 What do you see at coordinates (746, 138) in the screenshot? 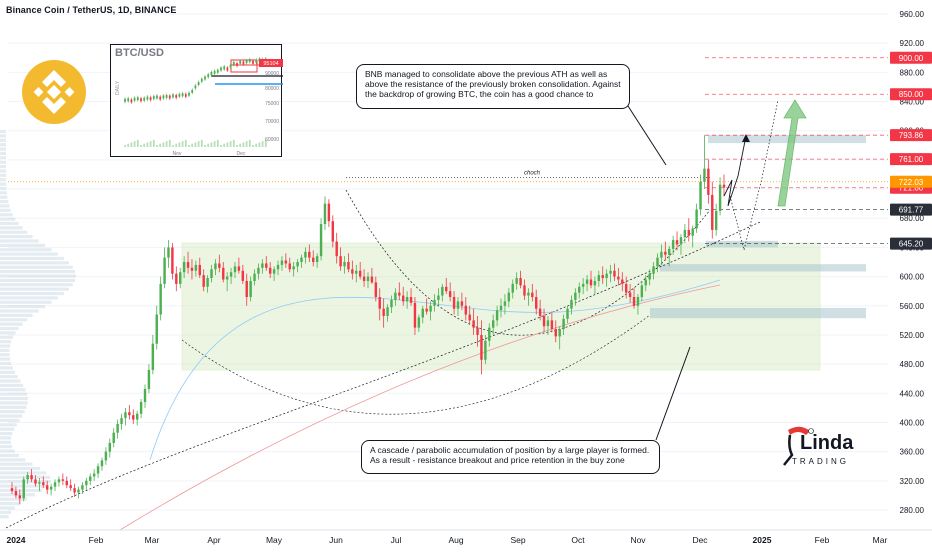
I see `projection-arrowhead` at bounding box center [746, 138].